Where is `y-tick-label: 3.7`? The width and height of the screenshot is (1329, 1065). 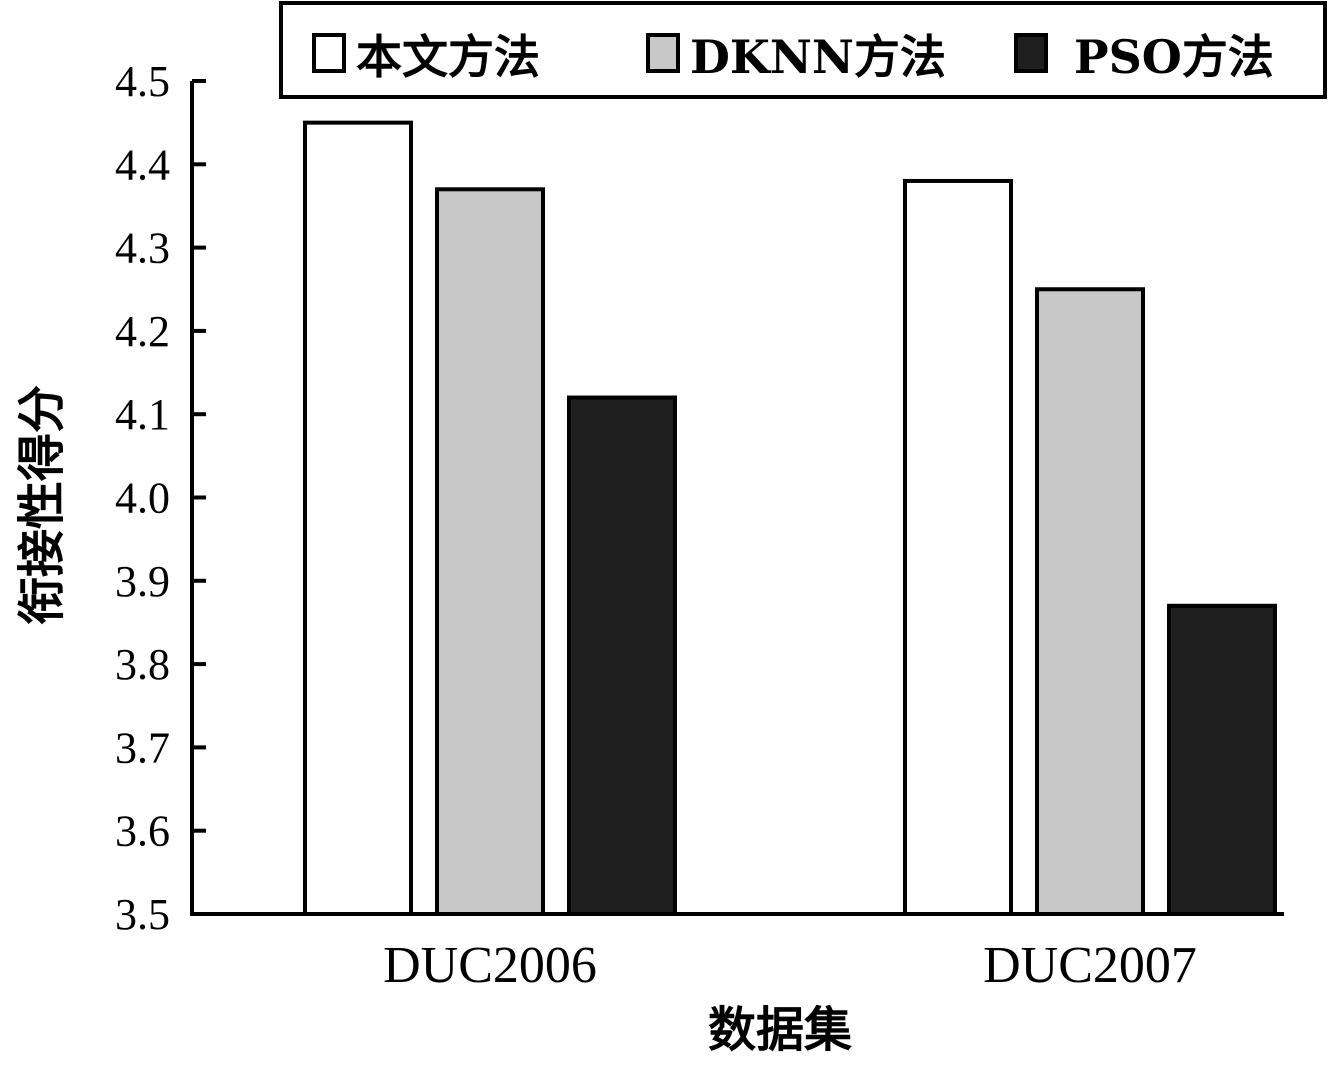 y-tick-label: 3.7 is located at coordinates (142, 747).